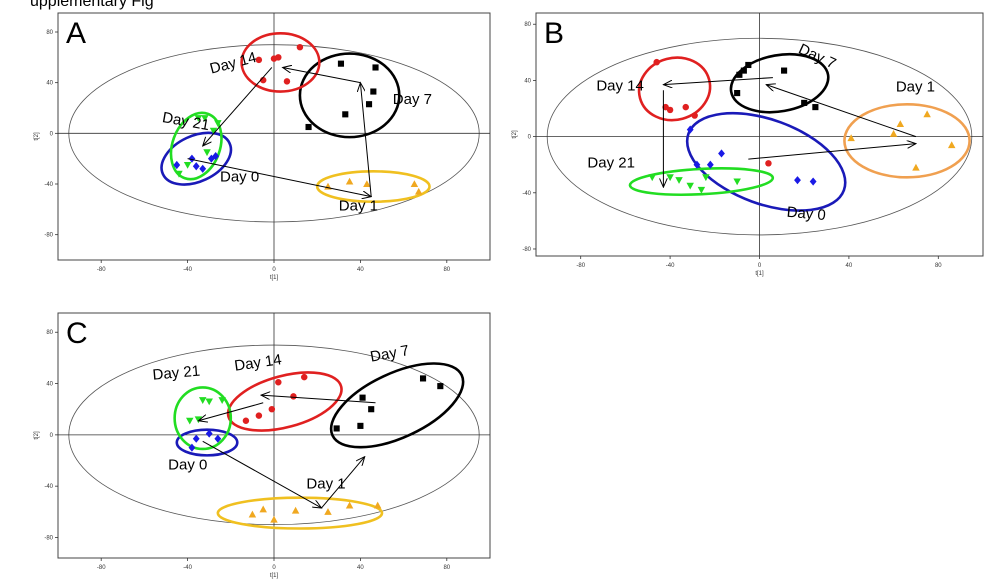 The image size is (992, 579). I want to click on top-partial-caption: upplementary Fig, so click(92, 5).